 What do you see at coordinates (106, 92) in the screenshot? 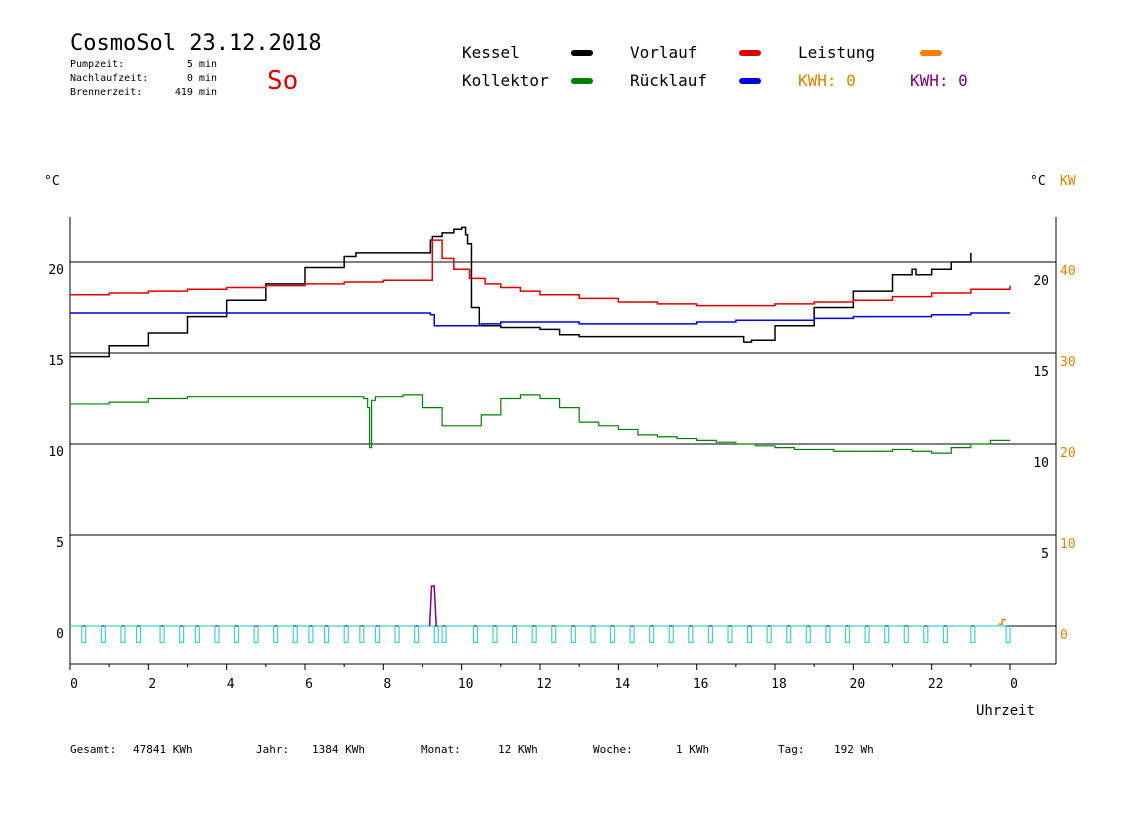
I see `info-label-brenner: Brennerzeit:` at bounding box center [106, 92].